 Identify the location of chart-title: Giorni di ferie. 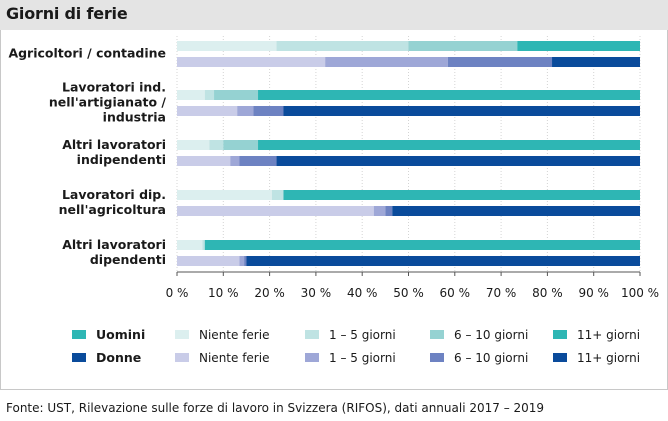
(67, 13).